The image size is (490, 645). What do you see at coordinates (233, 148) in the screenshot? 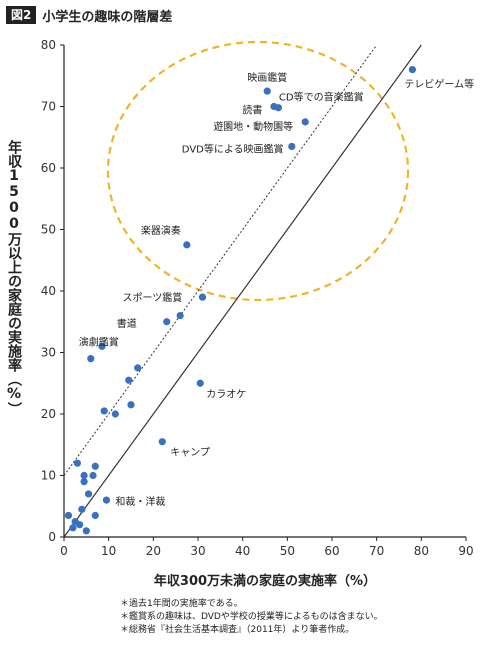
I see `point-label: DVD等による映画鑑賞` at bounding box center [233, 148].